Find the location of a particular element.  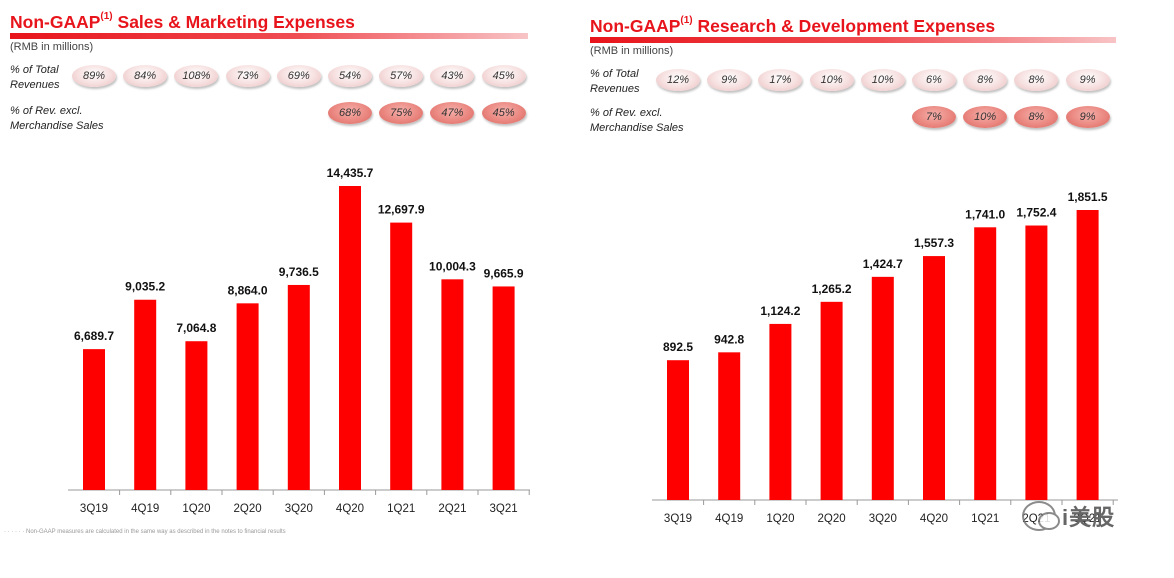

bar-value-label: 6,689.7 is located at coordinates (94, 336).